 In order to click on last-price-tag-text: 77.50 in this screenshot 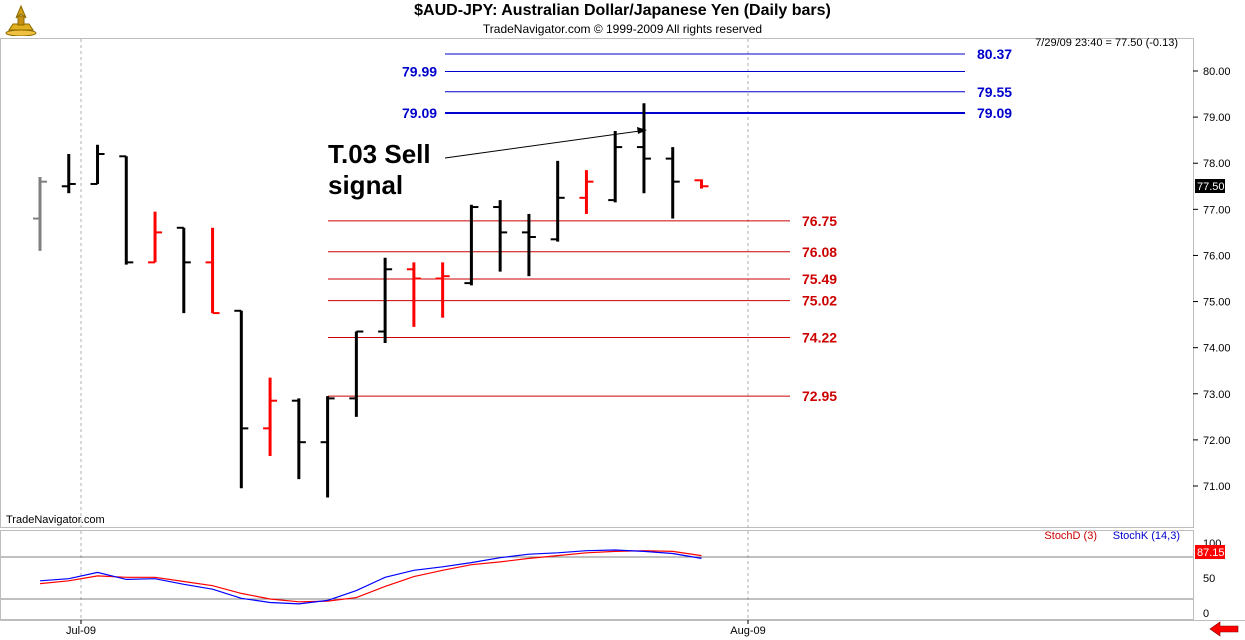, I will do `click(1211, 187)`.